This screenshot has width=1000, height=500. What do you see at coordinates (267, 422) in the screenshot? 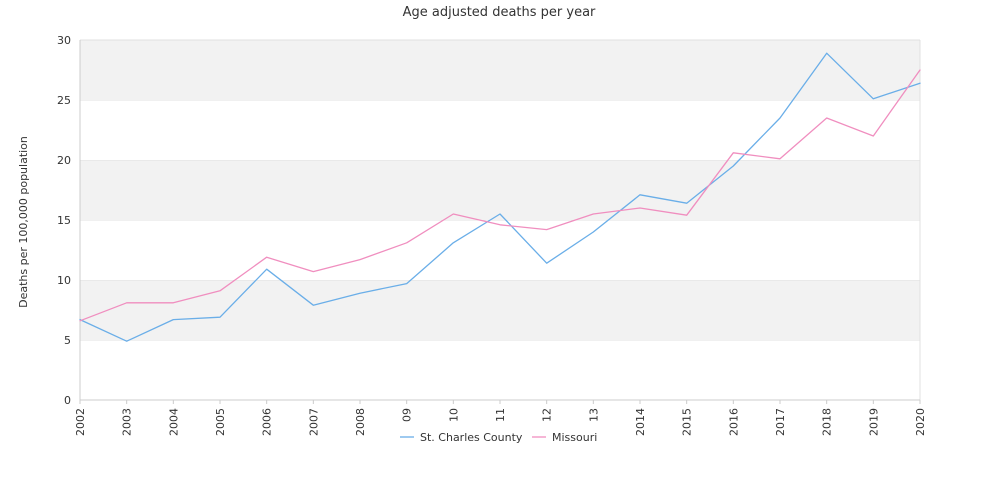
I see `x-tick-label: 2006` at bounding box center [267, 422].